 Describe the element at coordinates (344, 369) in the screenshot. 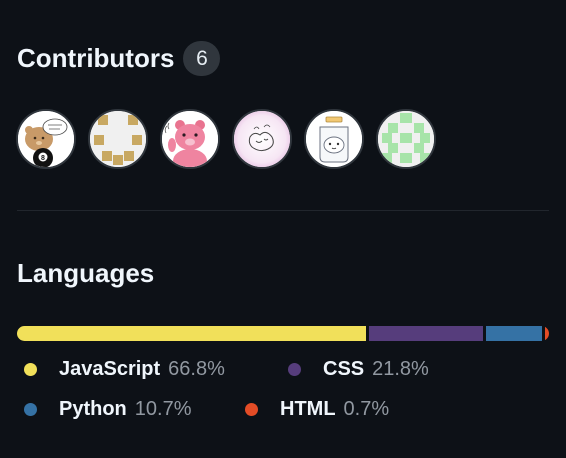

I see `language-name: CSS` at that location.